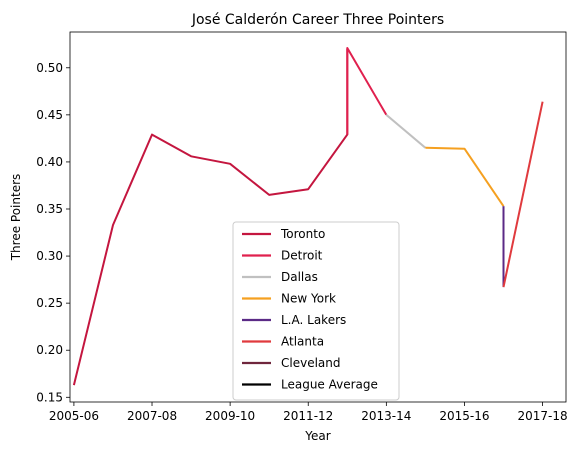  I want to click on legend-label: Dallas, so click(299, 277).